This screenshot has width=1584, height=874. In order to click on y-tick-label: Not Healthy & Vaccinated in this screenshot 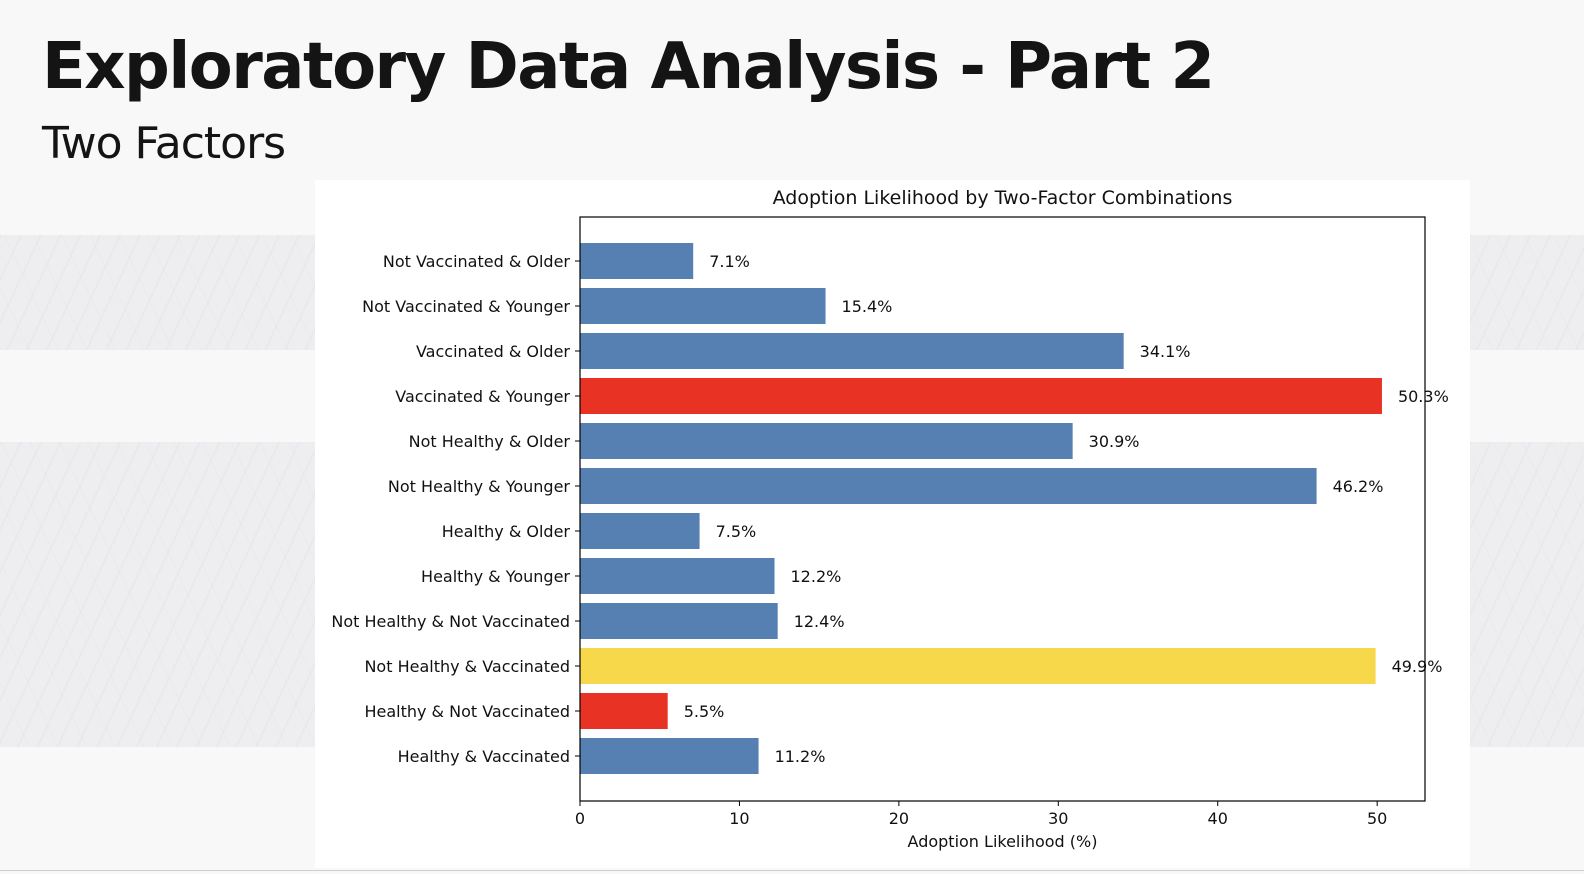, I will do `click(467, 666)`.